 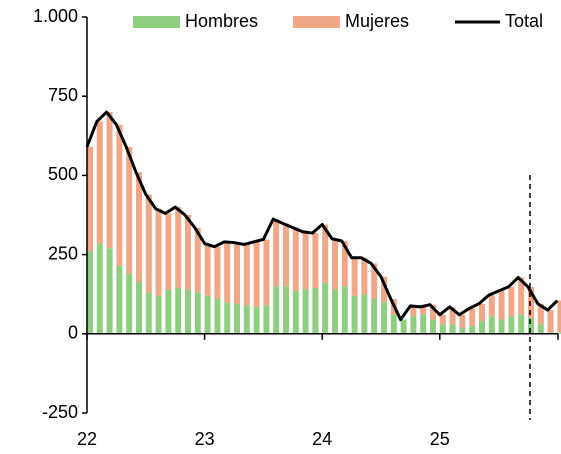 I want to click on legend-label: Hombres, so click(x=221, y=21).